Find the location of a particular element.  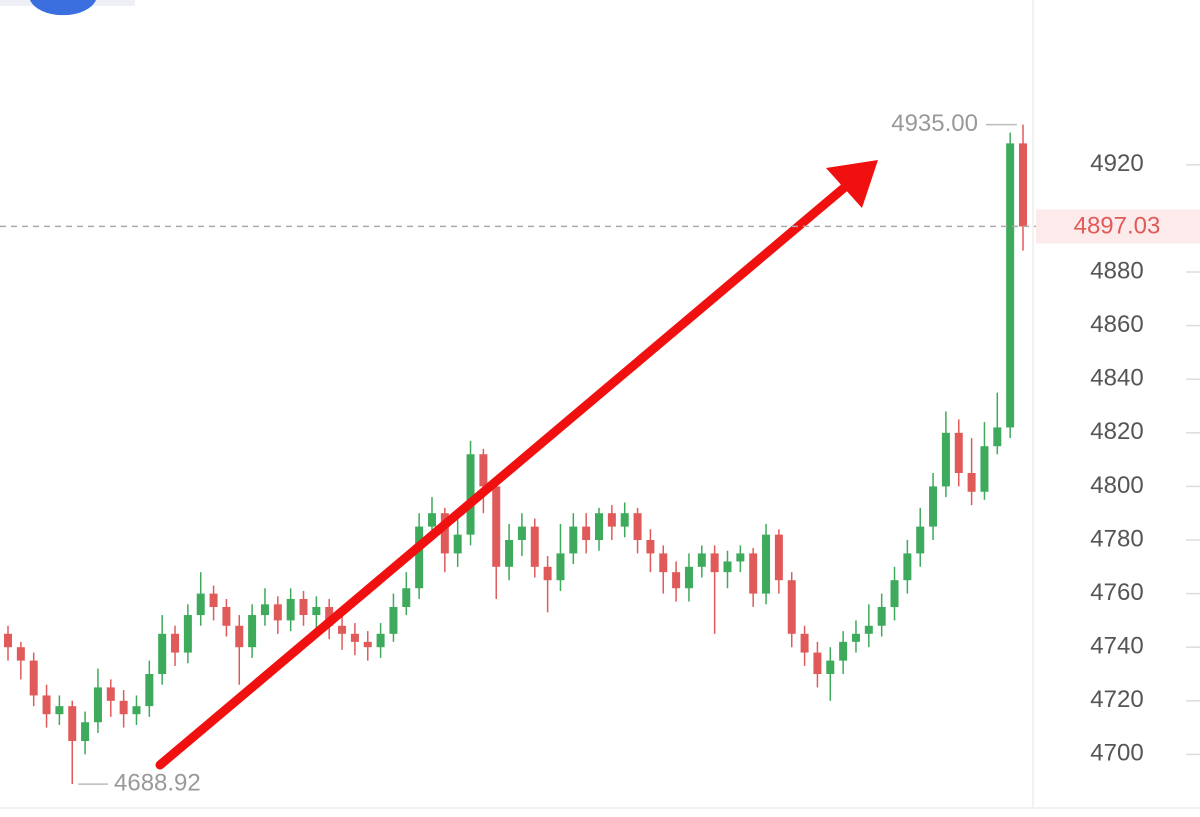

last-price-label: 4897.03 is located at coordinates (1117, 226).